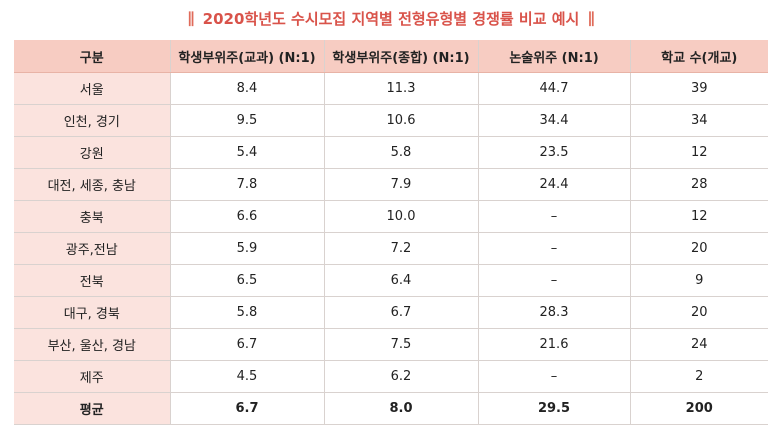  What do you see at coordinates (401, 344) in the screenshot?
I see `cell-jonghap: 7.5` at bounding box center [401, 344].